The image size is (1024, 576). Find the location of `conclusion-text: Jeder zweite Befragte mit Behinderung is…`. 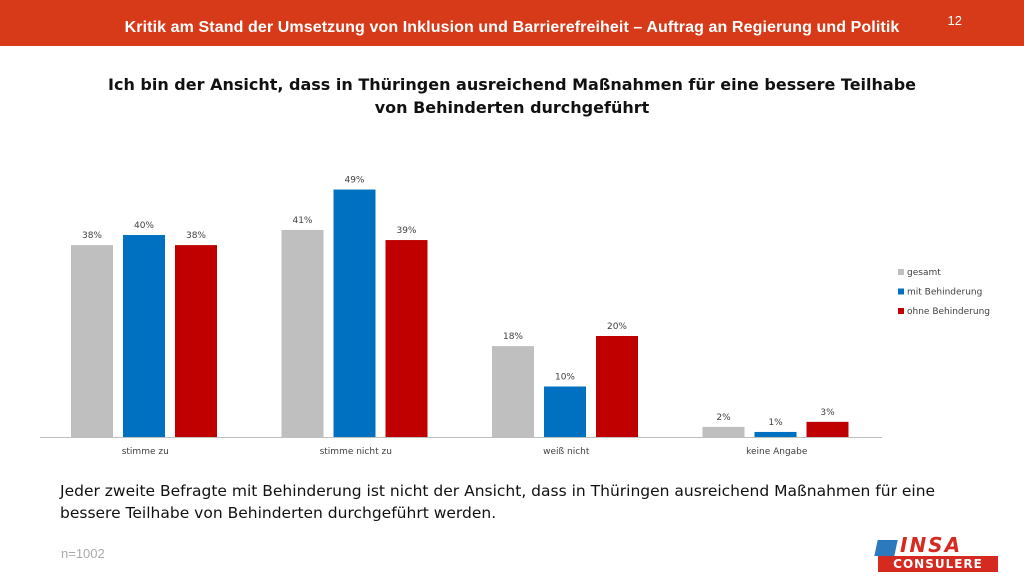

conclusion-text: Jeder zweite Befragte mit Behinderung is… is located at coordinates (498, 502).